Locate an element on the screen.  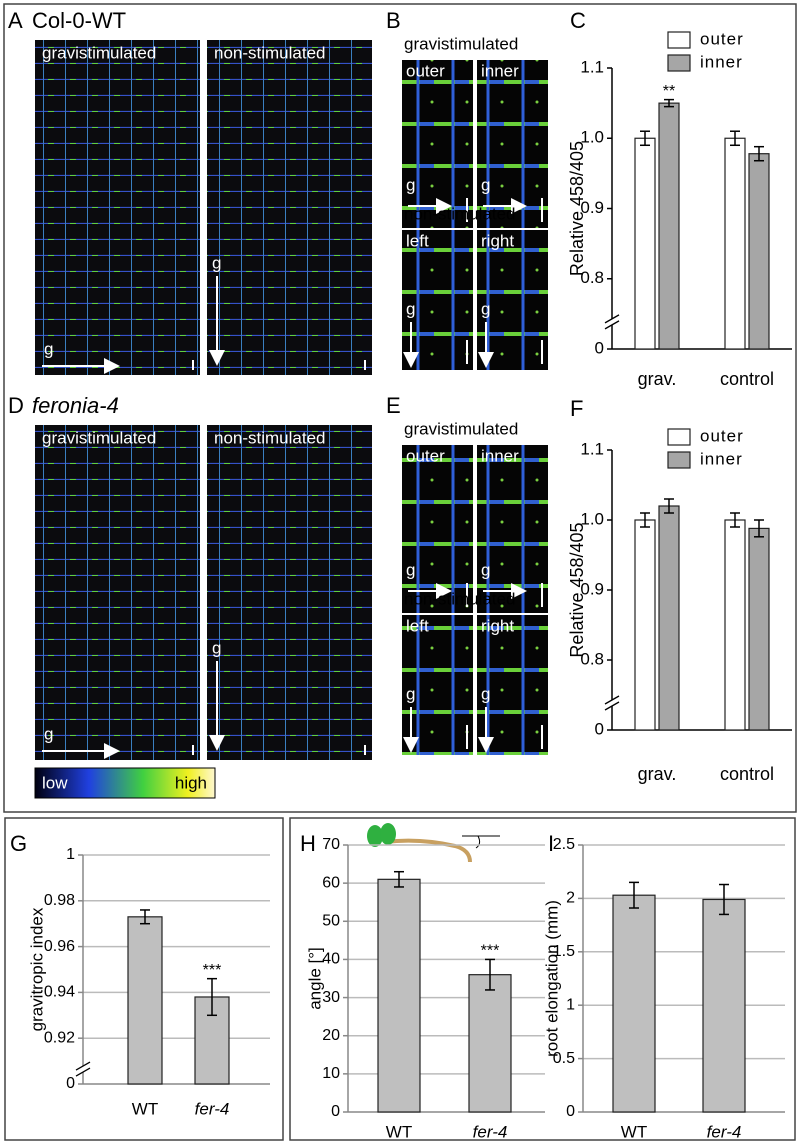
colorbar is located at coordinates (125, 783).